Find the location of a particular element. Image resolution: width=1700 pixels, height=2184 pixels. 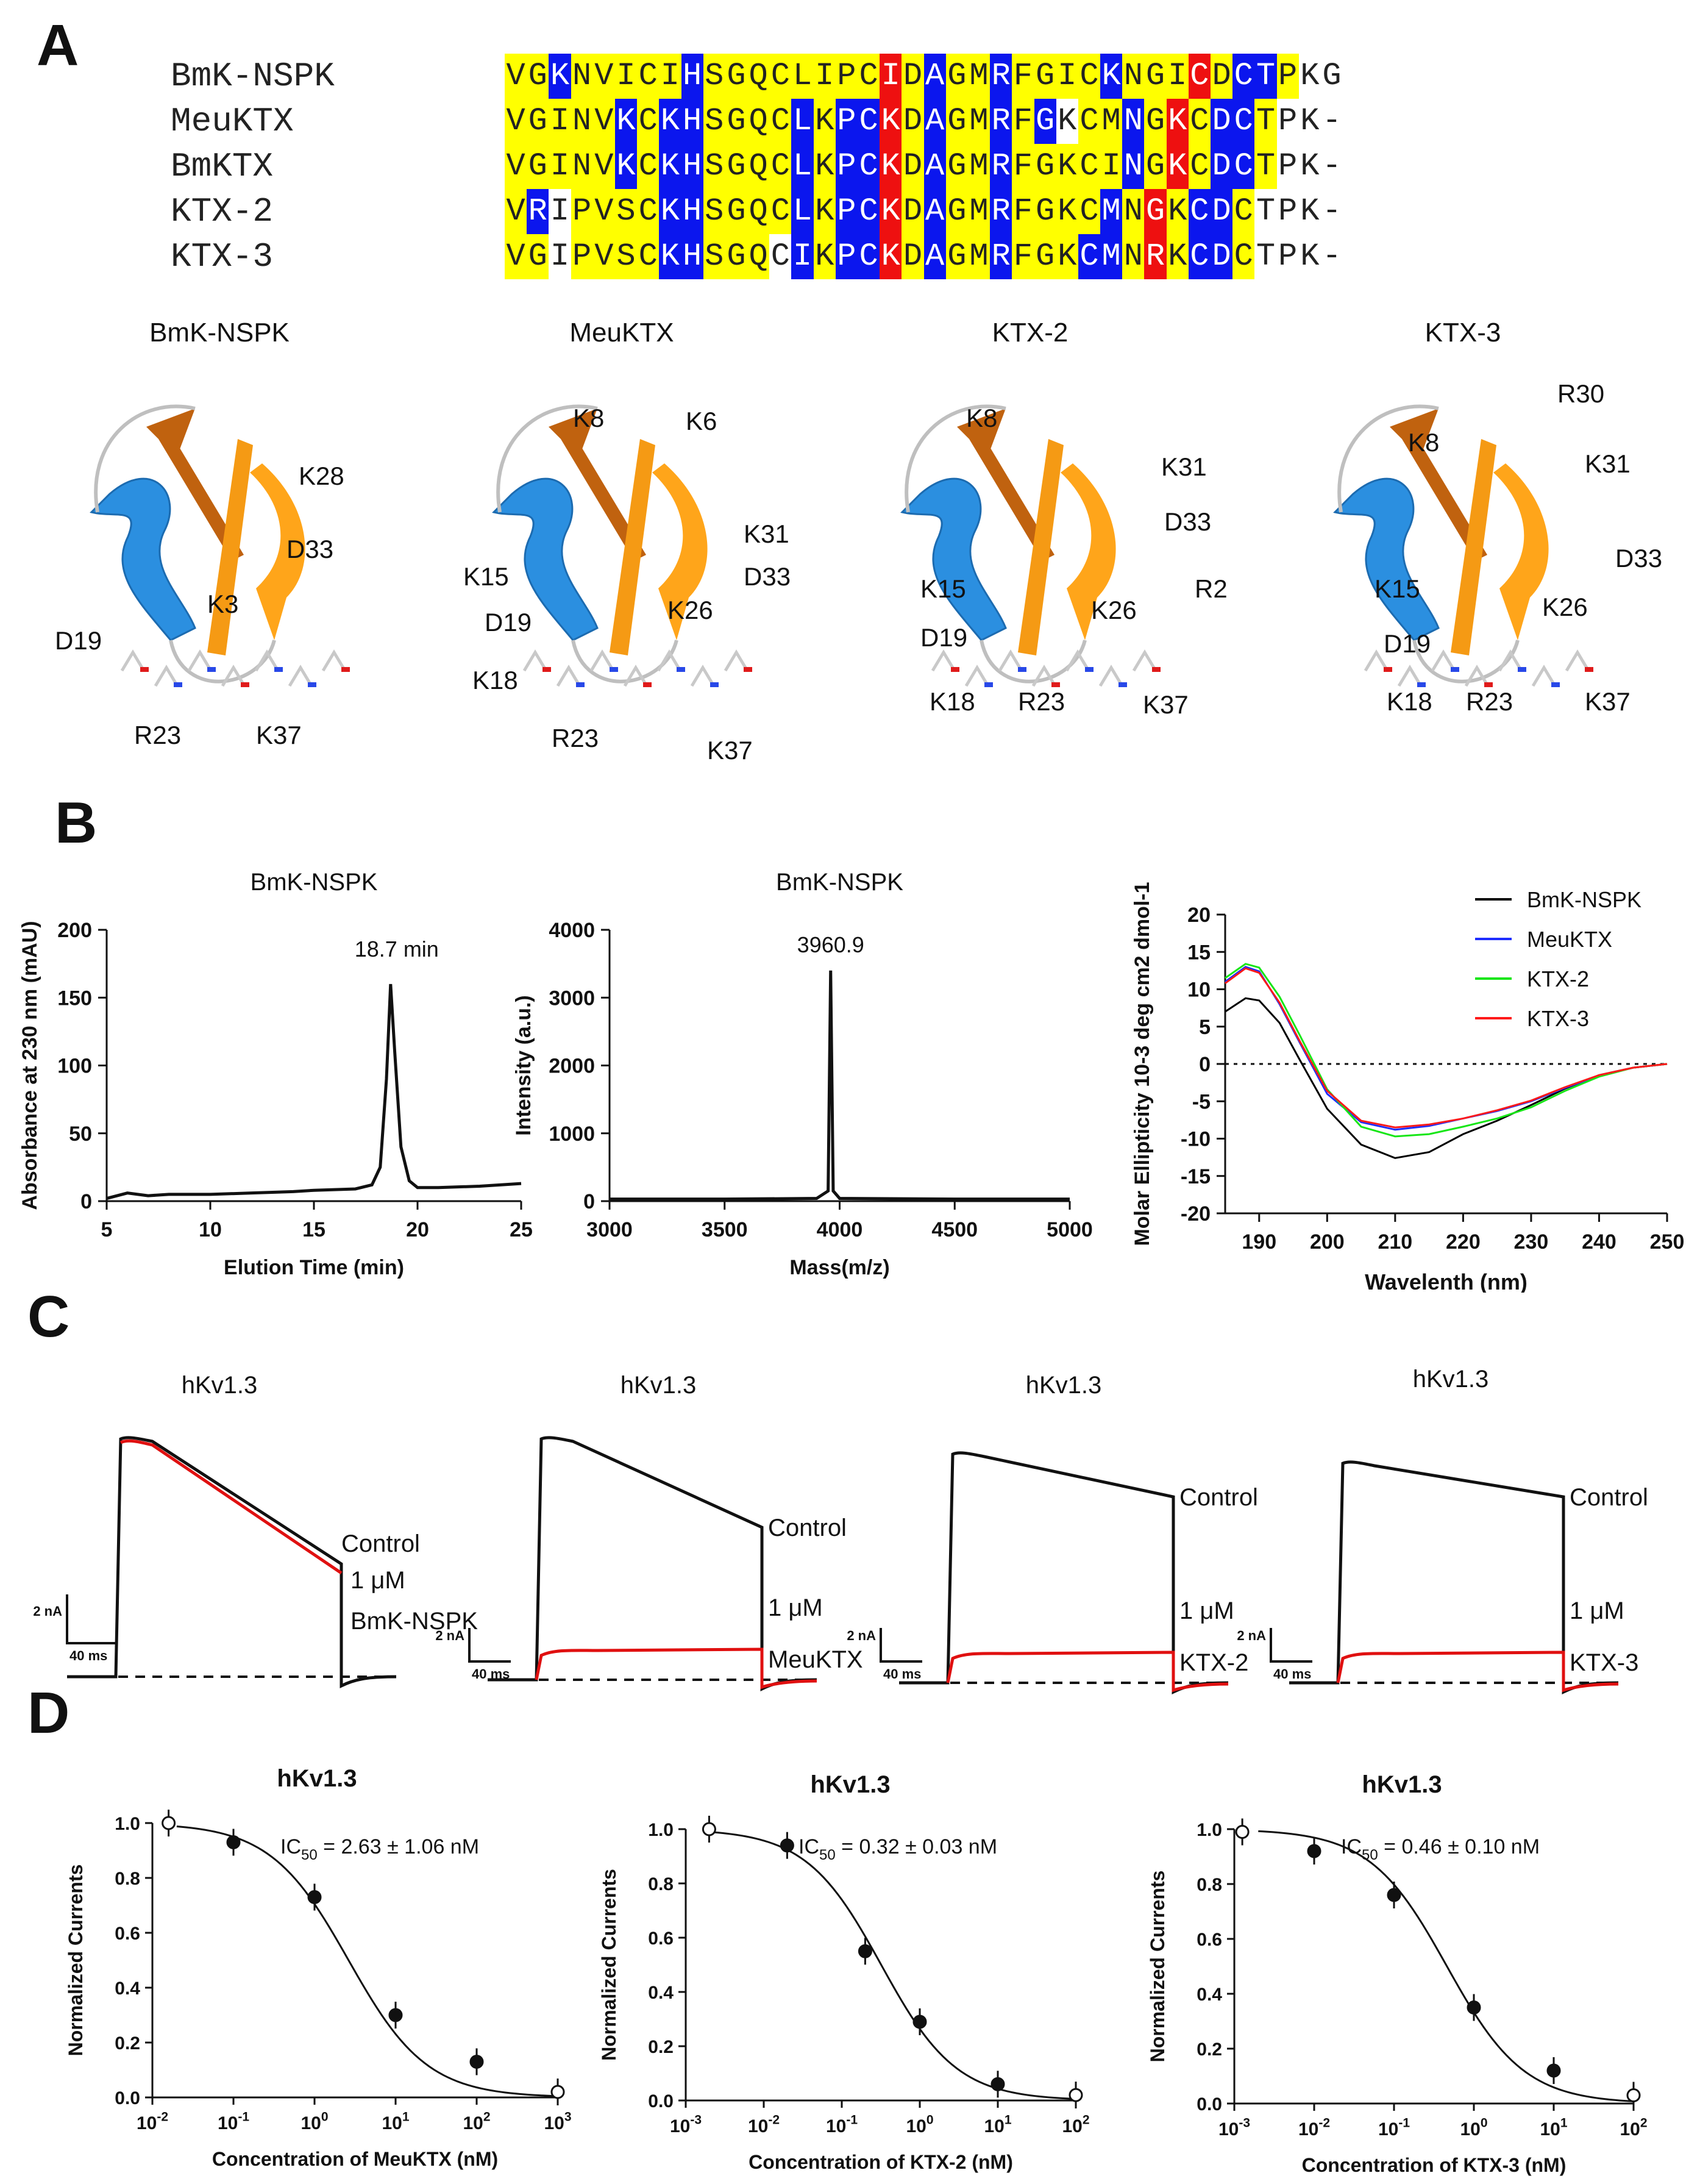

residue-label: K8 is located at coordinates (982, 418).